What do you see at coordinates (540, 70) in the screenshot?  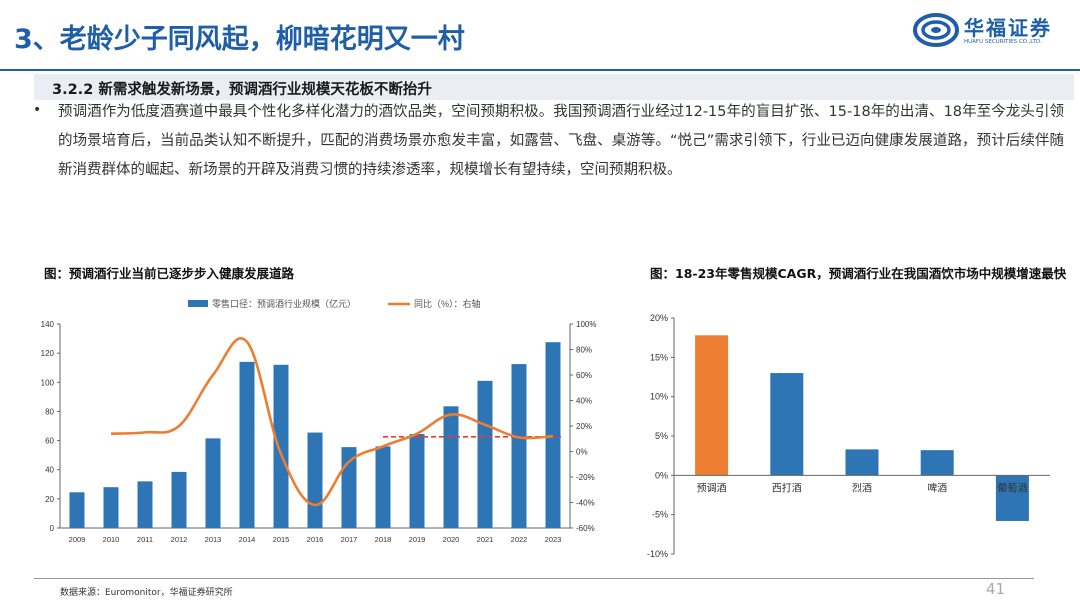 I see `header-rule` at bounding box center [540, 70].